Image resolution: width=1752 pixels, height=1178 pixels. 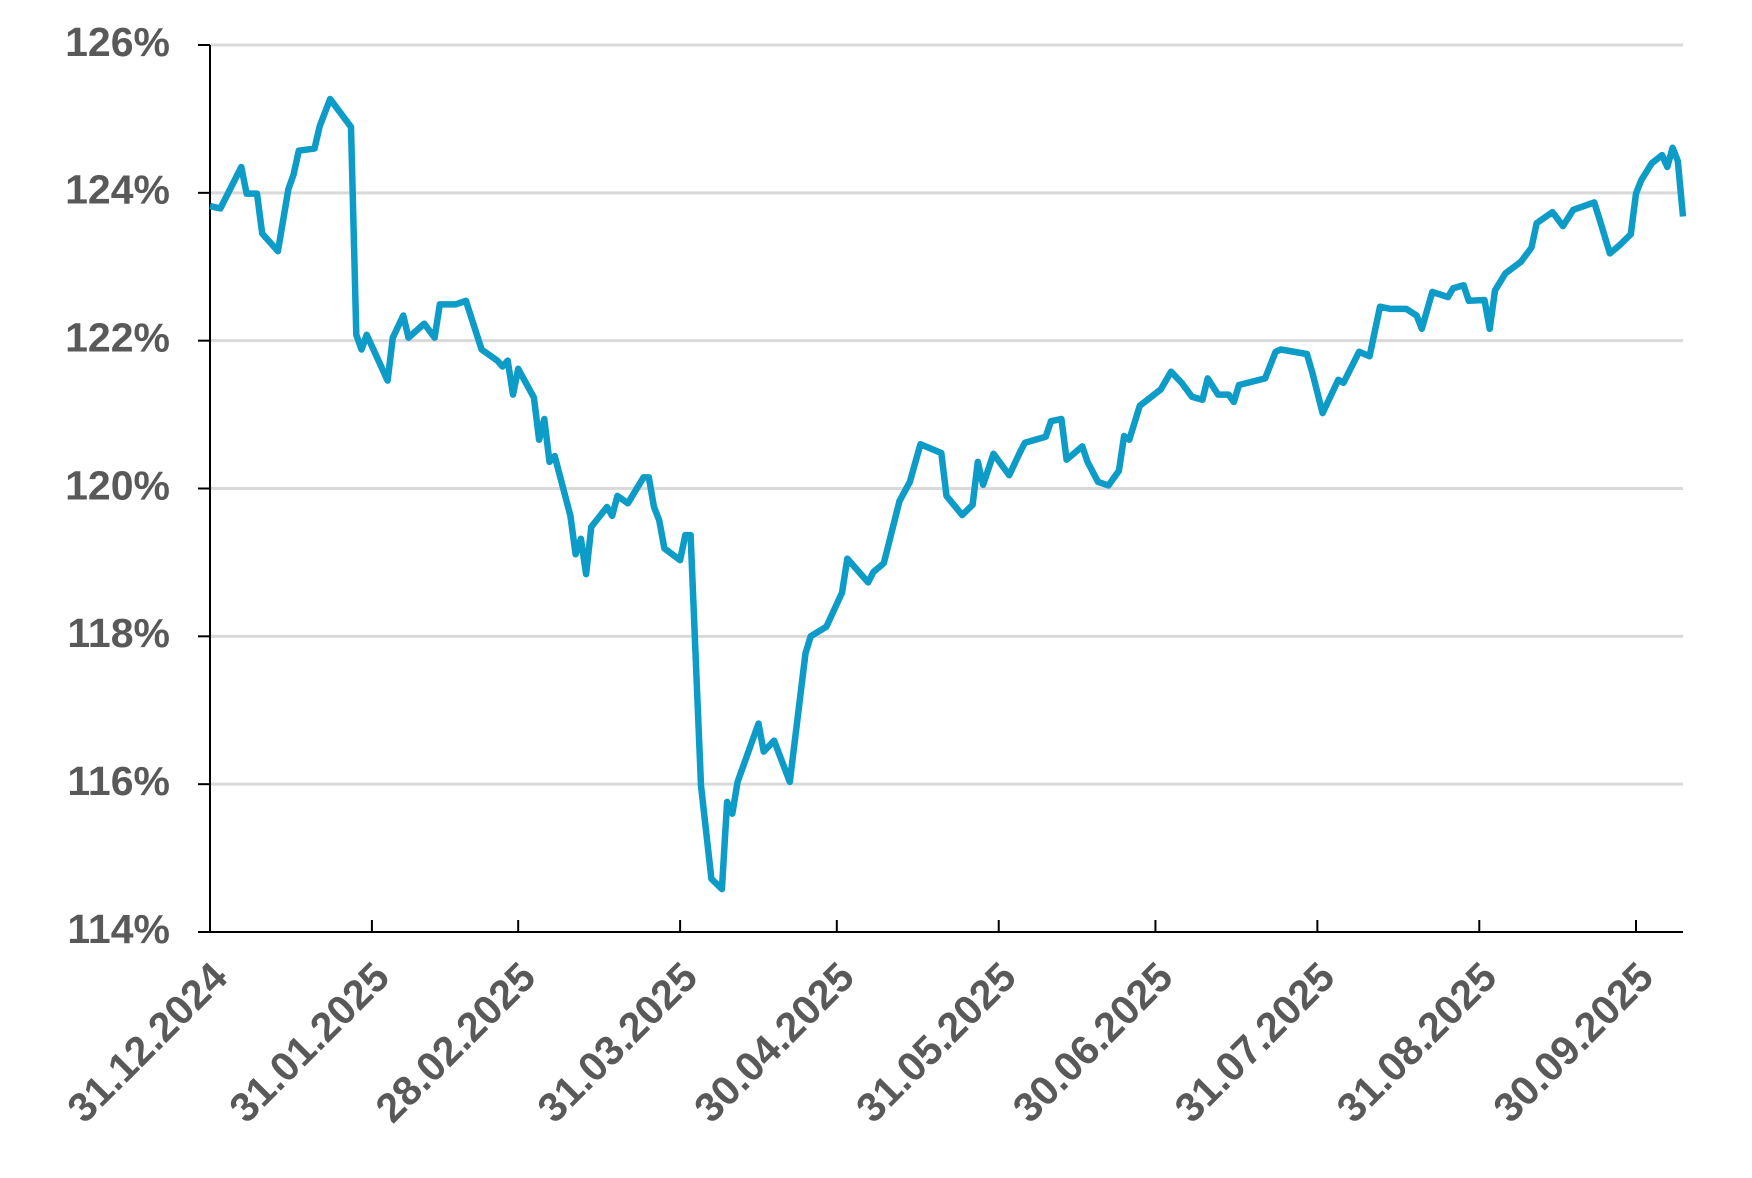 I want to click on x-tick-label: 31.12.2024, so click(x=147, y=1042).